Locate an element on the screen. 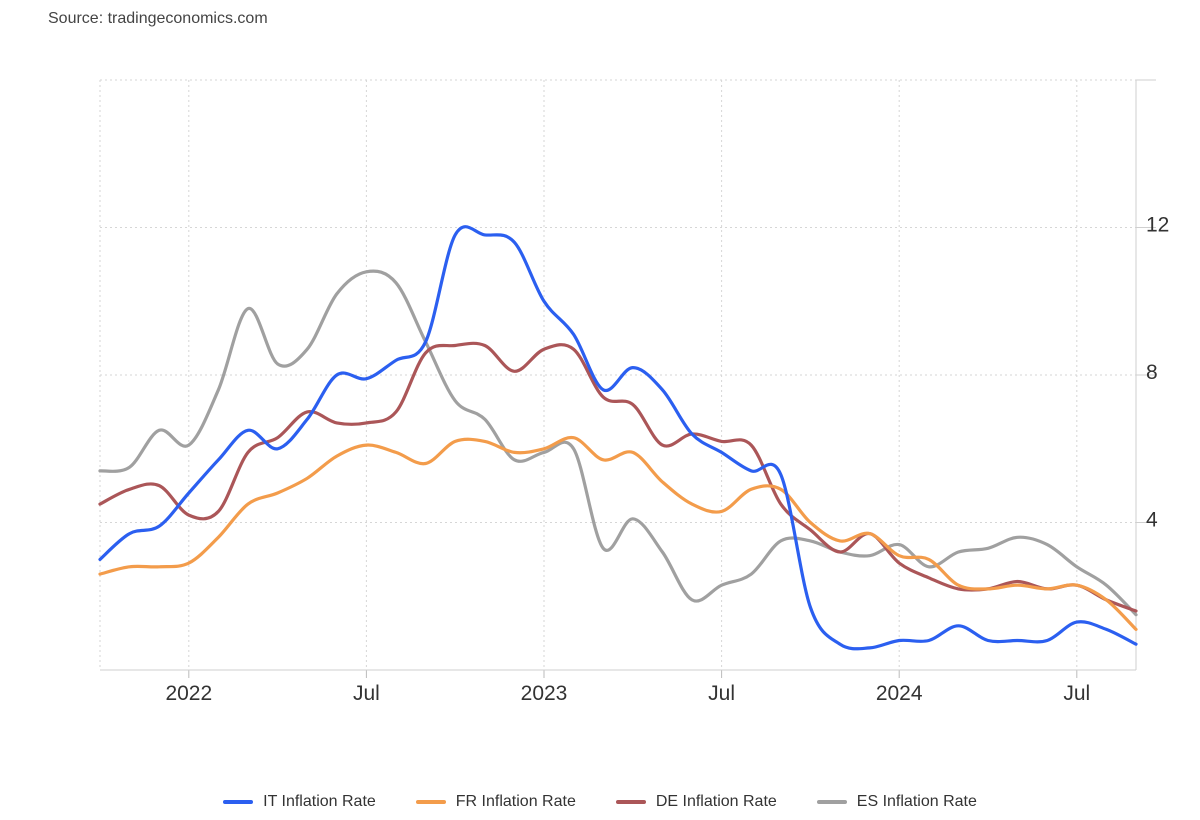 The width and height of the screenshot is (1200, 820). x-tick-label-1: Jul is located at coordinates (366, 693).